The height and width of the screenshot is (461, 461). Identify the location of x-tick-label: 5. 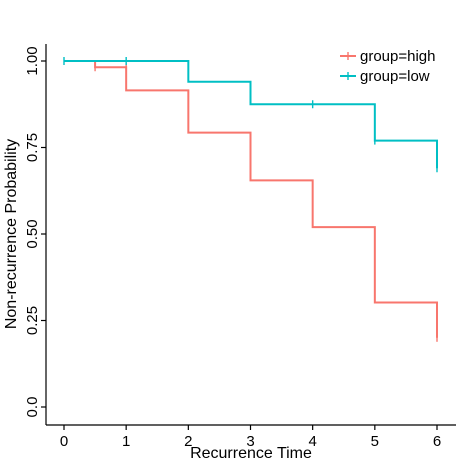
(375, 441).